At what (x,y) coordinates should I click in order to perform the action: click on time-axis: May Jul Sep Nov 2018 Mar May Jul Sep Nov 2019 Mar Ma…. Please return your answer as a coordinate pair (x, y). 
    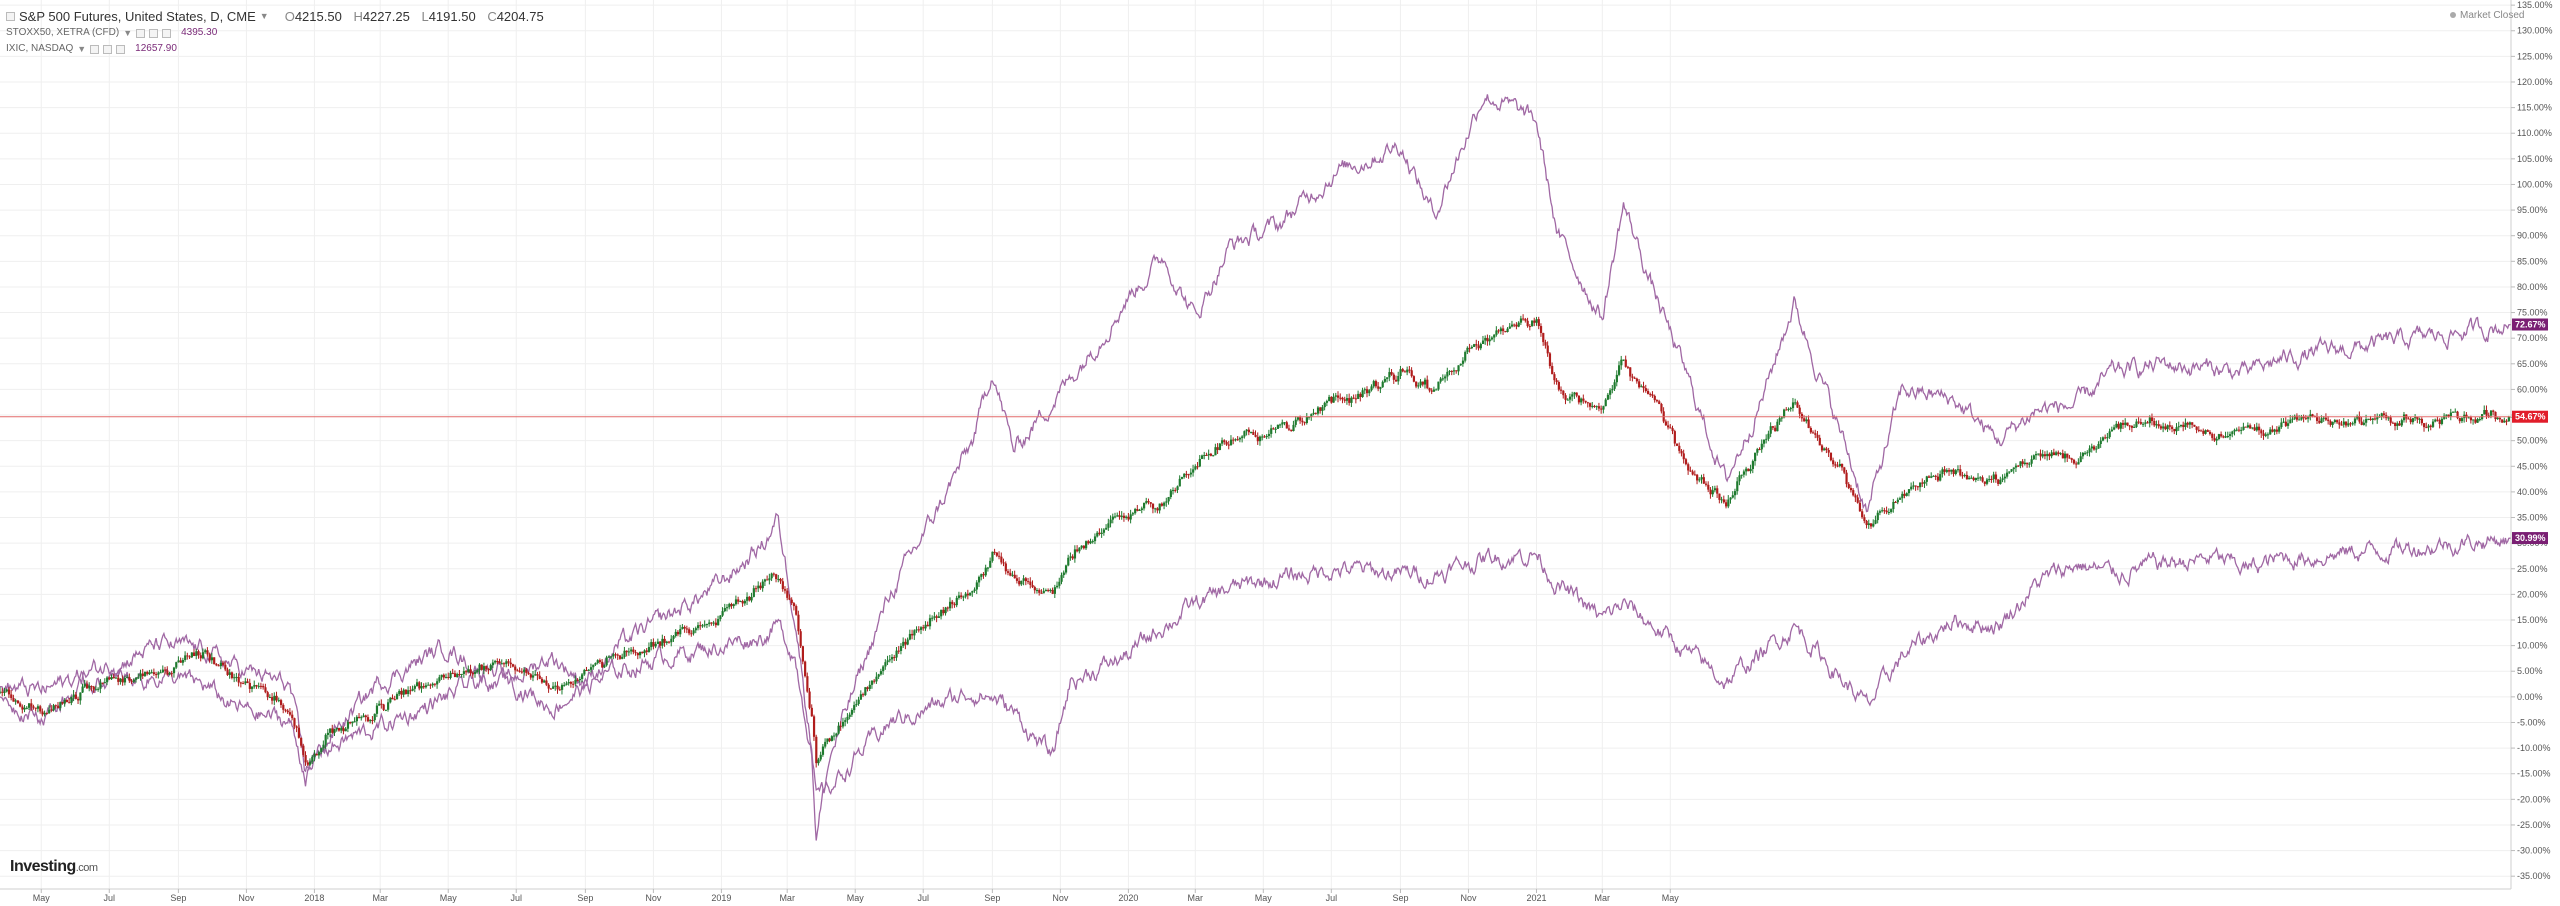
    Looking at the image, I should click on (856, 896).